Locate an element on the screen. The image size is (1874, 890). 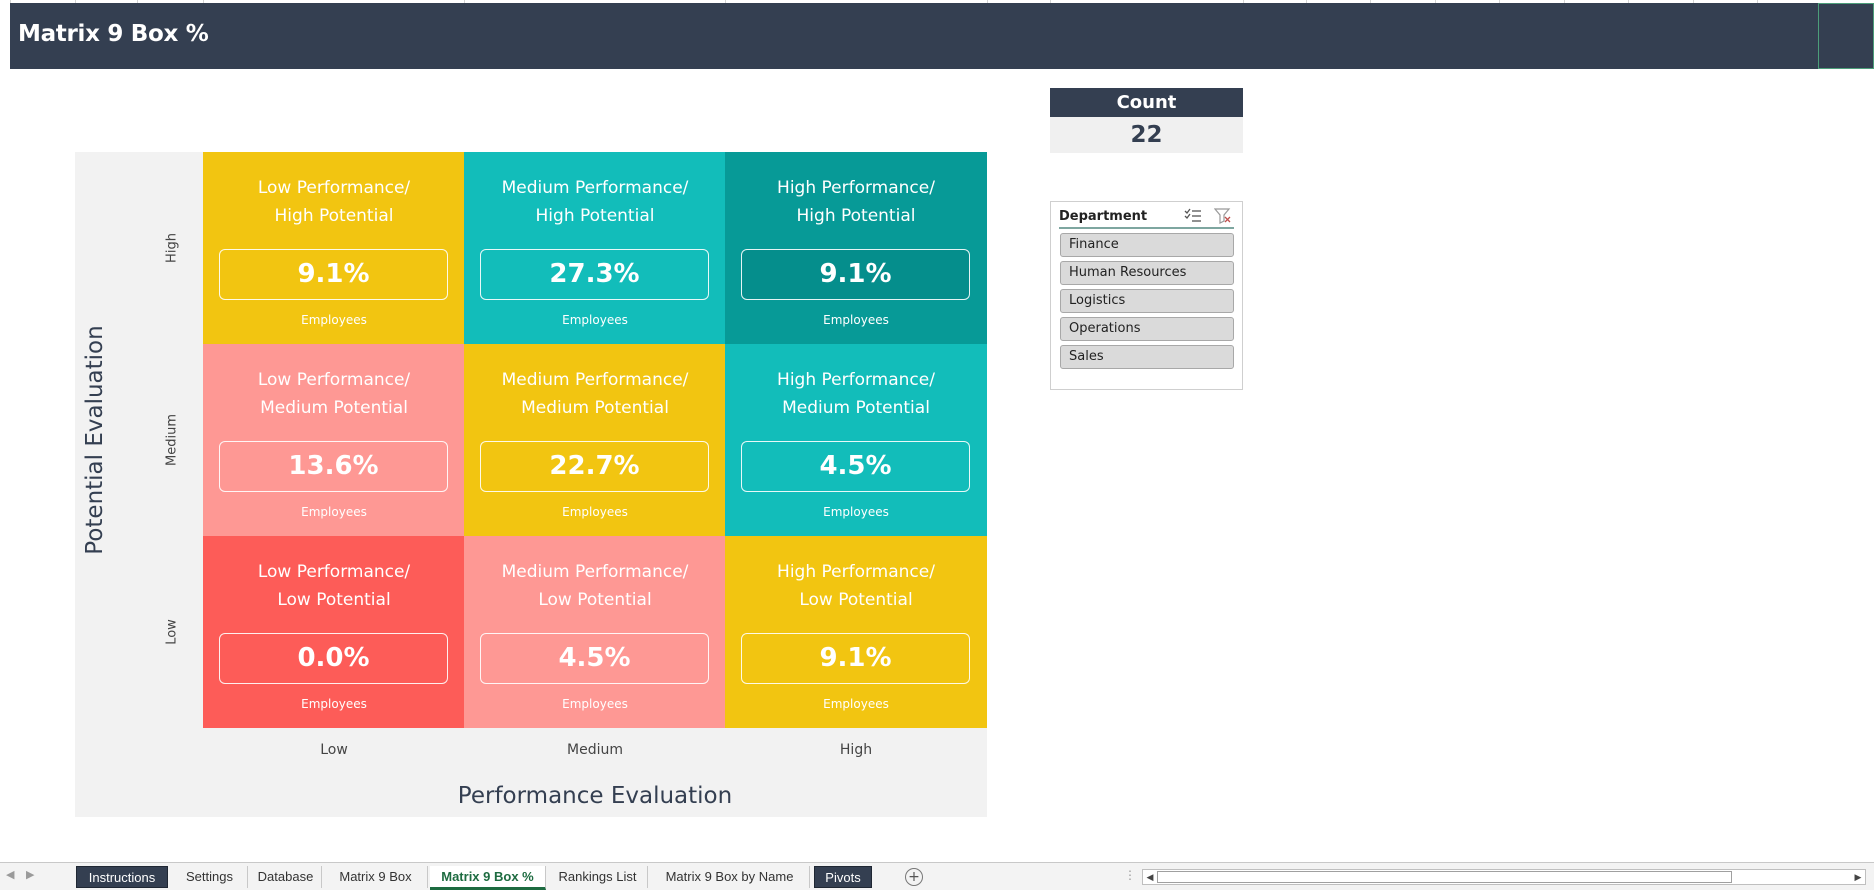
cell-title: High Performance/ Medium Potential is located at coordinates (856, 394).